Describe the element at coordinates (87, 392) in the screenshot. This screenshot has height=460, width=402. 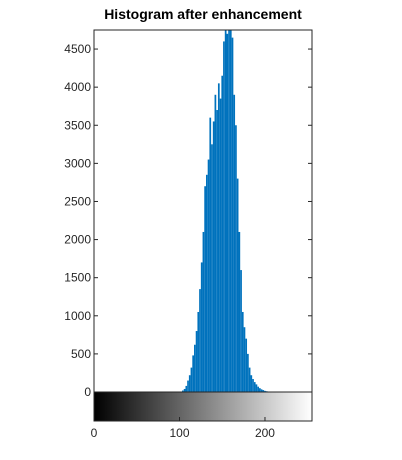
I see `y-tick-label: 0` at that location.